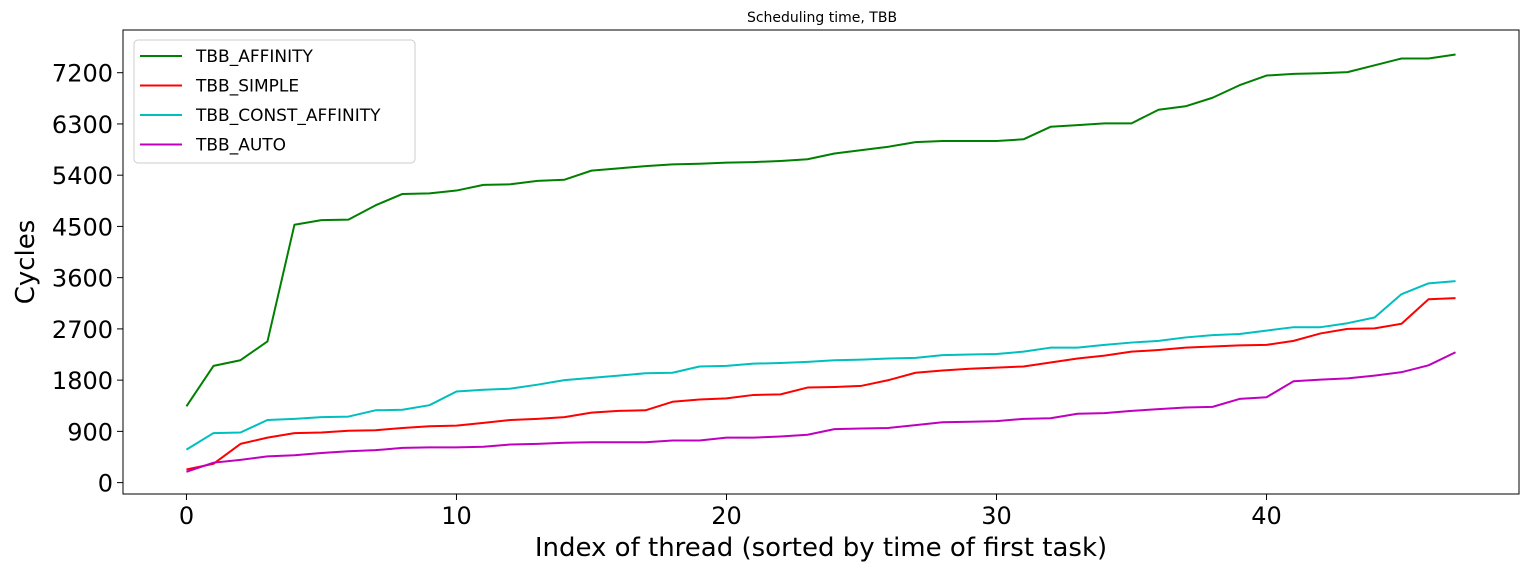 This screenshot has width=1528, height=573. What do you see at coordinates (1266, 516) in the screenshot?
I see `x-tick-label: 40` at bounding box center [1266, 516].